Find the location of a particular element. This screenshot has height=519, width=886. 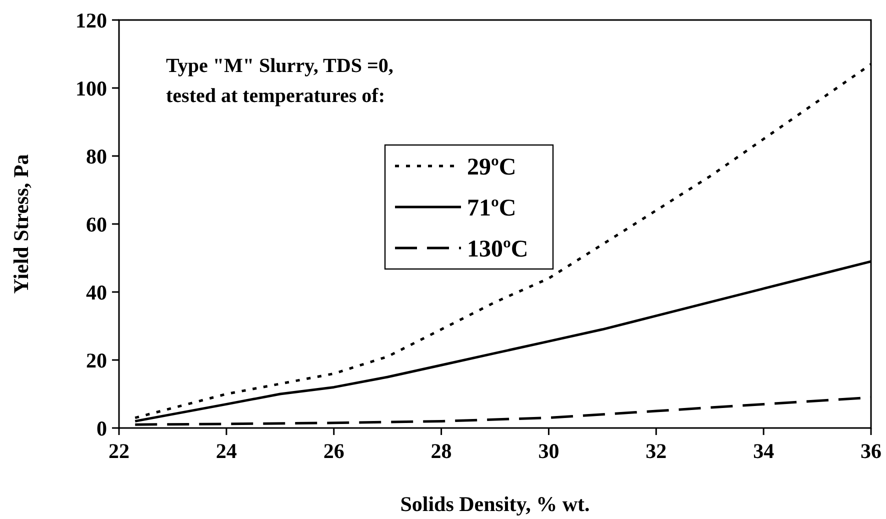

legend-label: 130ºC is located at coordinates (497, 249).